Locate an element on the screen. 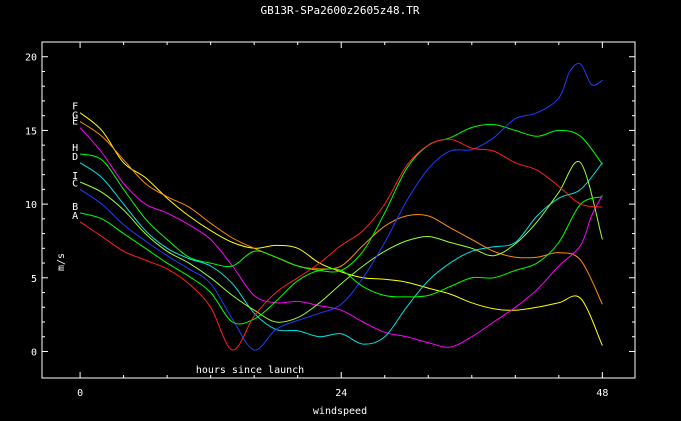 The image size is (681, 421). series-label-d: D is located at coordinates (75, 157).